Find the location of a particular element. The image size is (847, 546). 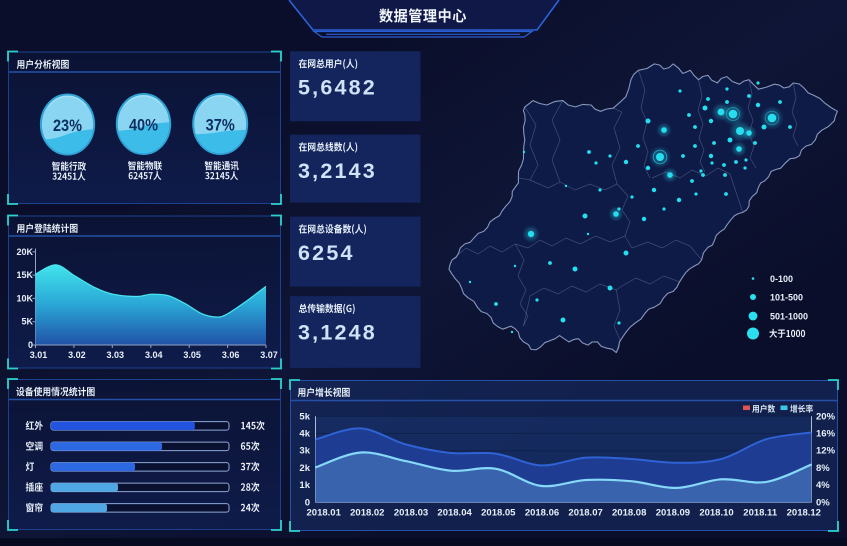

svg-text: 37% is located at coordinates (220, 126).